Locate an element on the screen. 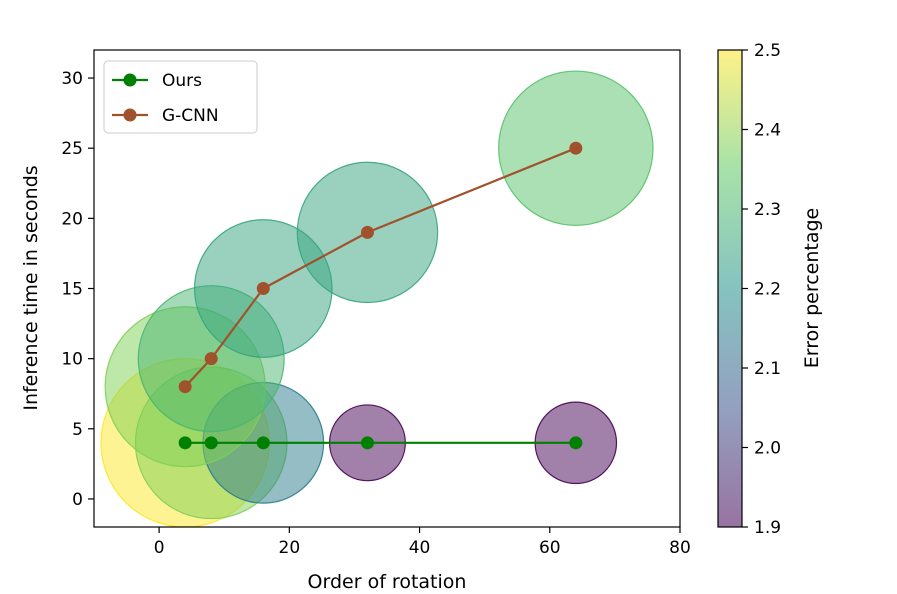 This screenshot has width=897, height=594. colorbar: 1.9 2.0 2.1 2.2 2.3 2.4 2.5 Error percentage is located at coordinates (770, 289).